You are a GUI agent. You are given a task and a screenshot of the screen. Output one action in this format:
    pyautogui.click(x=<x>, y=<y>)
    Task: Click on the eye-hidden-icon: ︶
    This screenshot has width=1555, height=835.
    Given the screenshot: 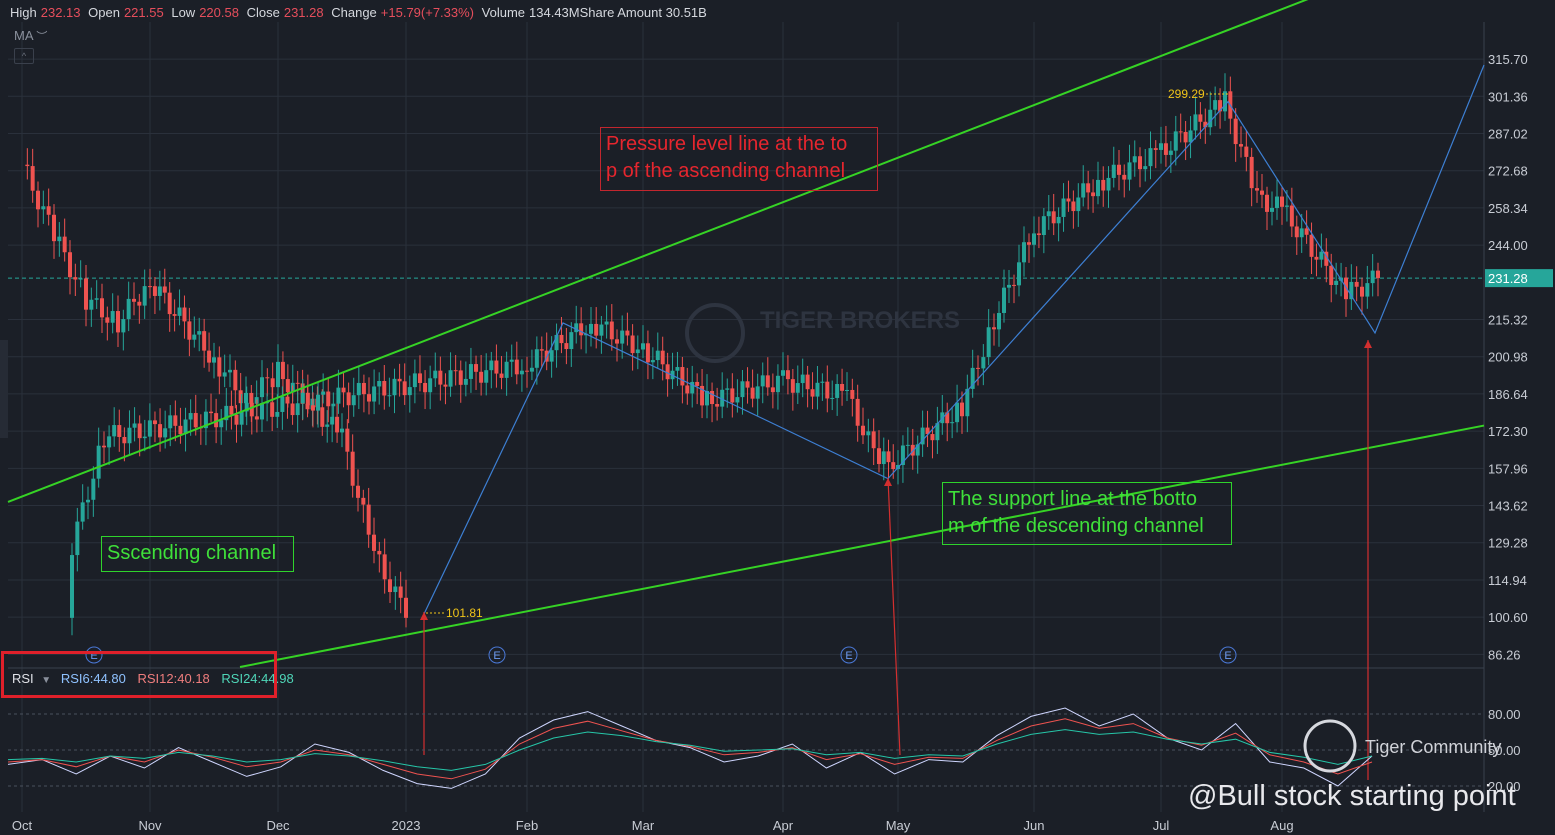 What is the action you would take?
    pyautogui.click(x=42, y=37)
    